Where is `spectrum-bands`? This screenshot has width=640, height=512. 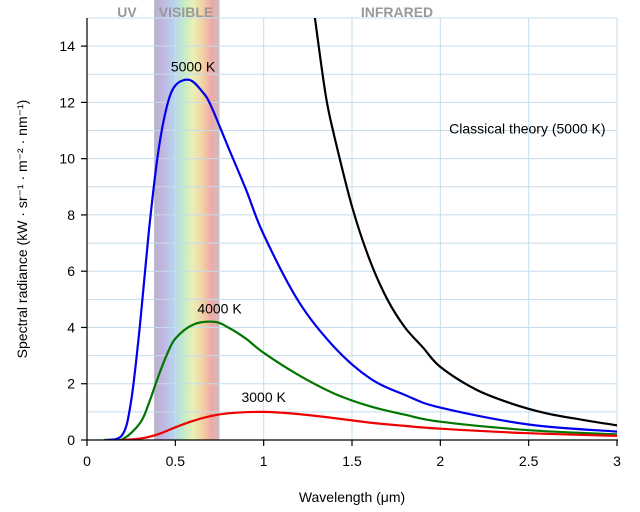 spectrum-bands is located at coordinates (187, 220).